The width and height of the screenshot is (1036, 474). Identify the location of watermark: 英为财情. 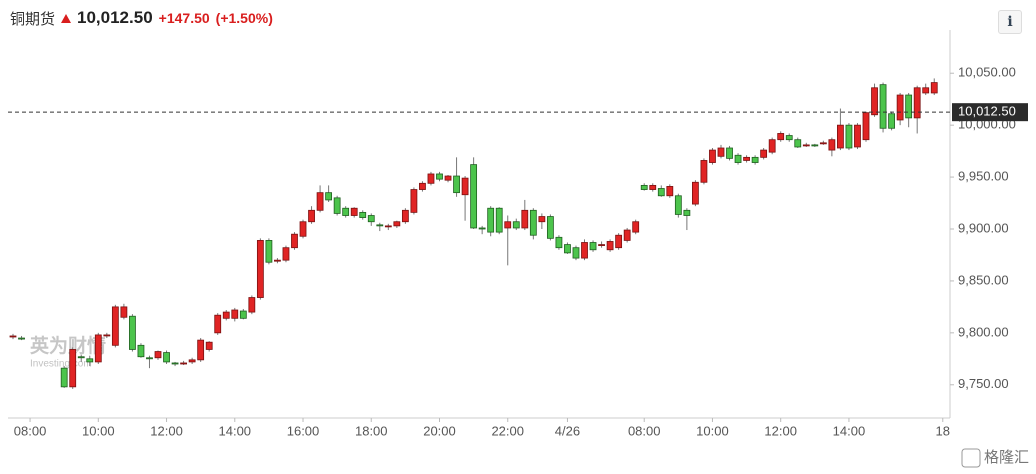
(68, 345).